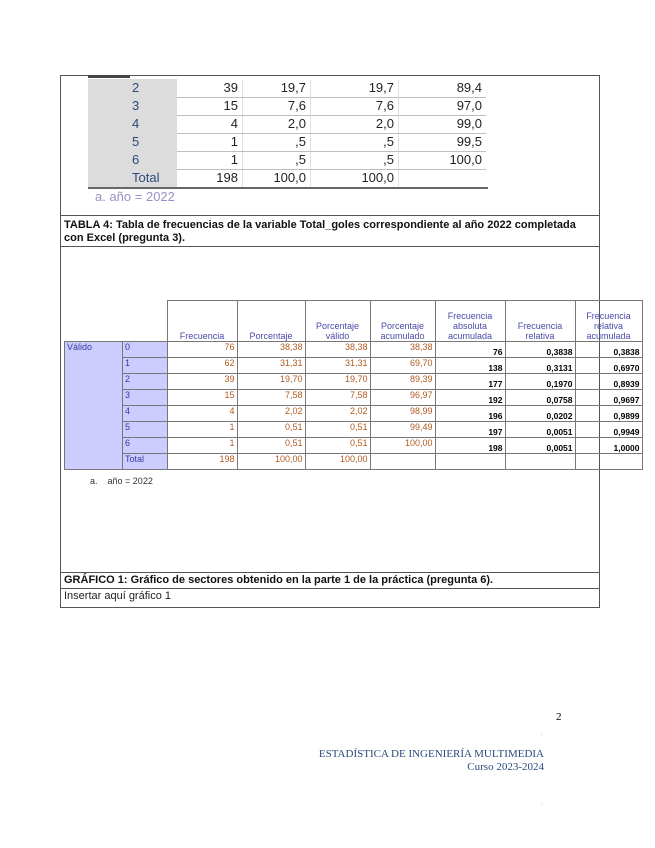  I want to click on cell-acumulado: 89,4, so click(442, 89).